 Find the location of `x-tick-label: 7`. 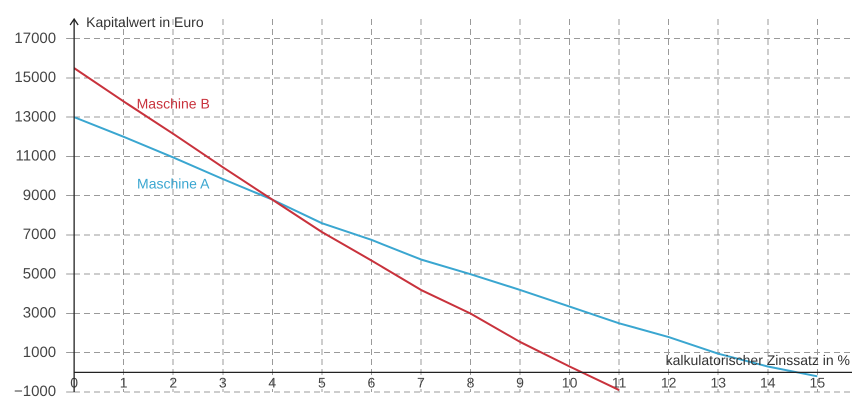

x-tick-label: 7 is located at coordinates (421, 382).